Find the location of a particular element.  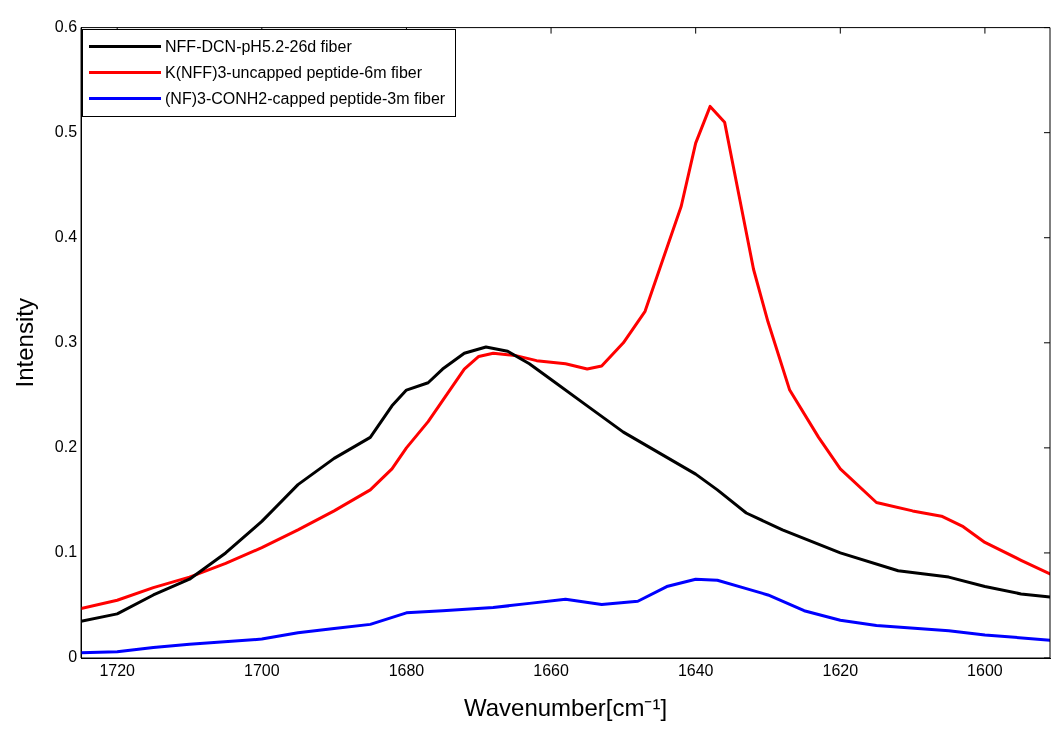

x-tick-label: 1640 is located at coordinates (695, 671).